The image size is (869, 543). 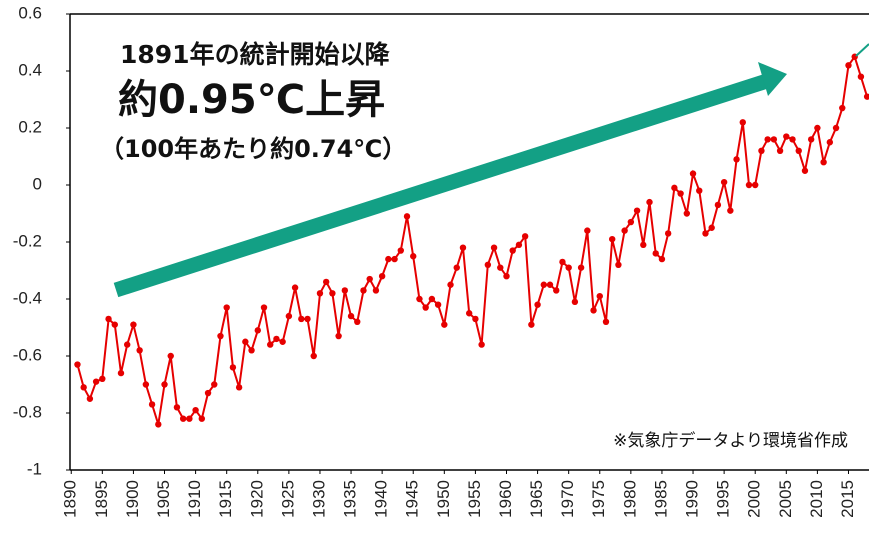 What do you see at coordinates (27, 411) in the screenshot?
I see `y-tick-label: -0.8` at bounding box center [27, 411].